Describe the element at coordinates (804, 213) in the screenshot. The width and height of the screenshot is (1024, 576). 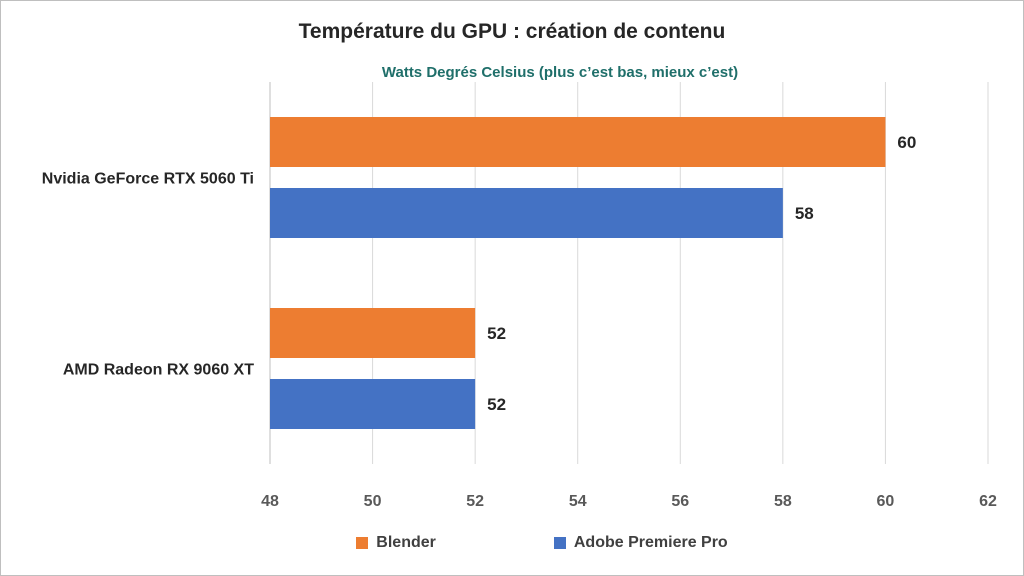
I see `data-label: 58` at that location.